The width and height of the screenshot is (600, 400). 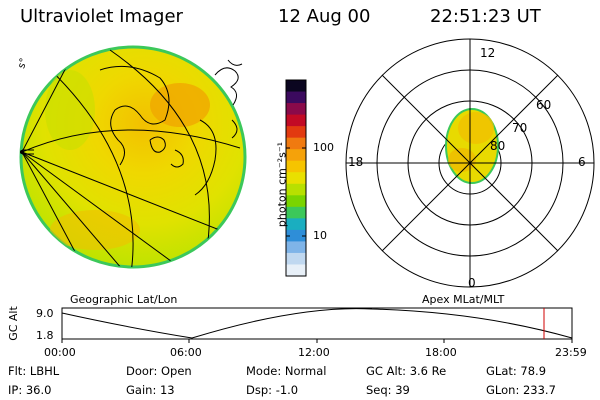 What do you see at coordinates (539, 390) in the screenshot?
I see `status-glon-value: 233.7` at bounding box center [539, 390].